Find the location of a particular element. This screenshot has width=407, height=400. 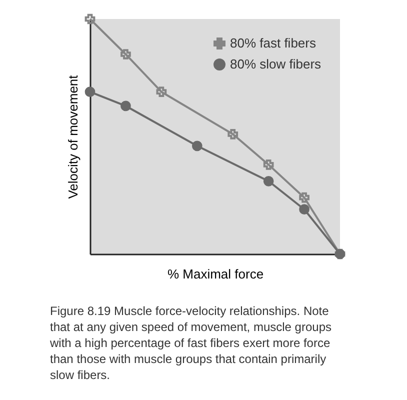

caption: Figure 8.19 Muscle force-velocity relationships. Note that at any given speed of movement, muscle groups with a high percentage of fast fibers exert more force than those with muscle groups that contain primarily slow fibers. is located at coordinates (190, 343).